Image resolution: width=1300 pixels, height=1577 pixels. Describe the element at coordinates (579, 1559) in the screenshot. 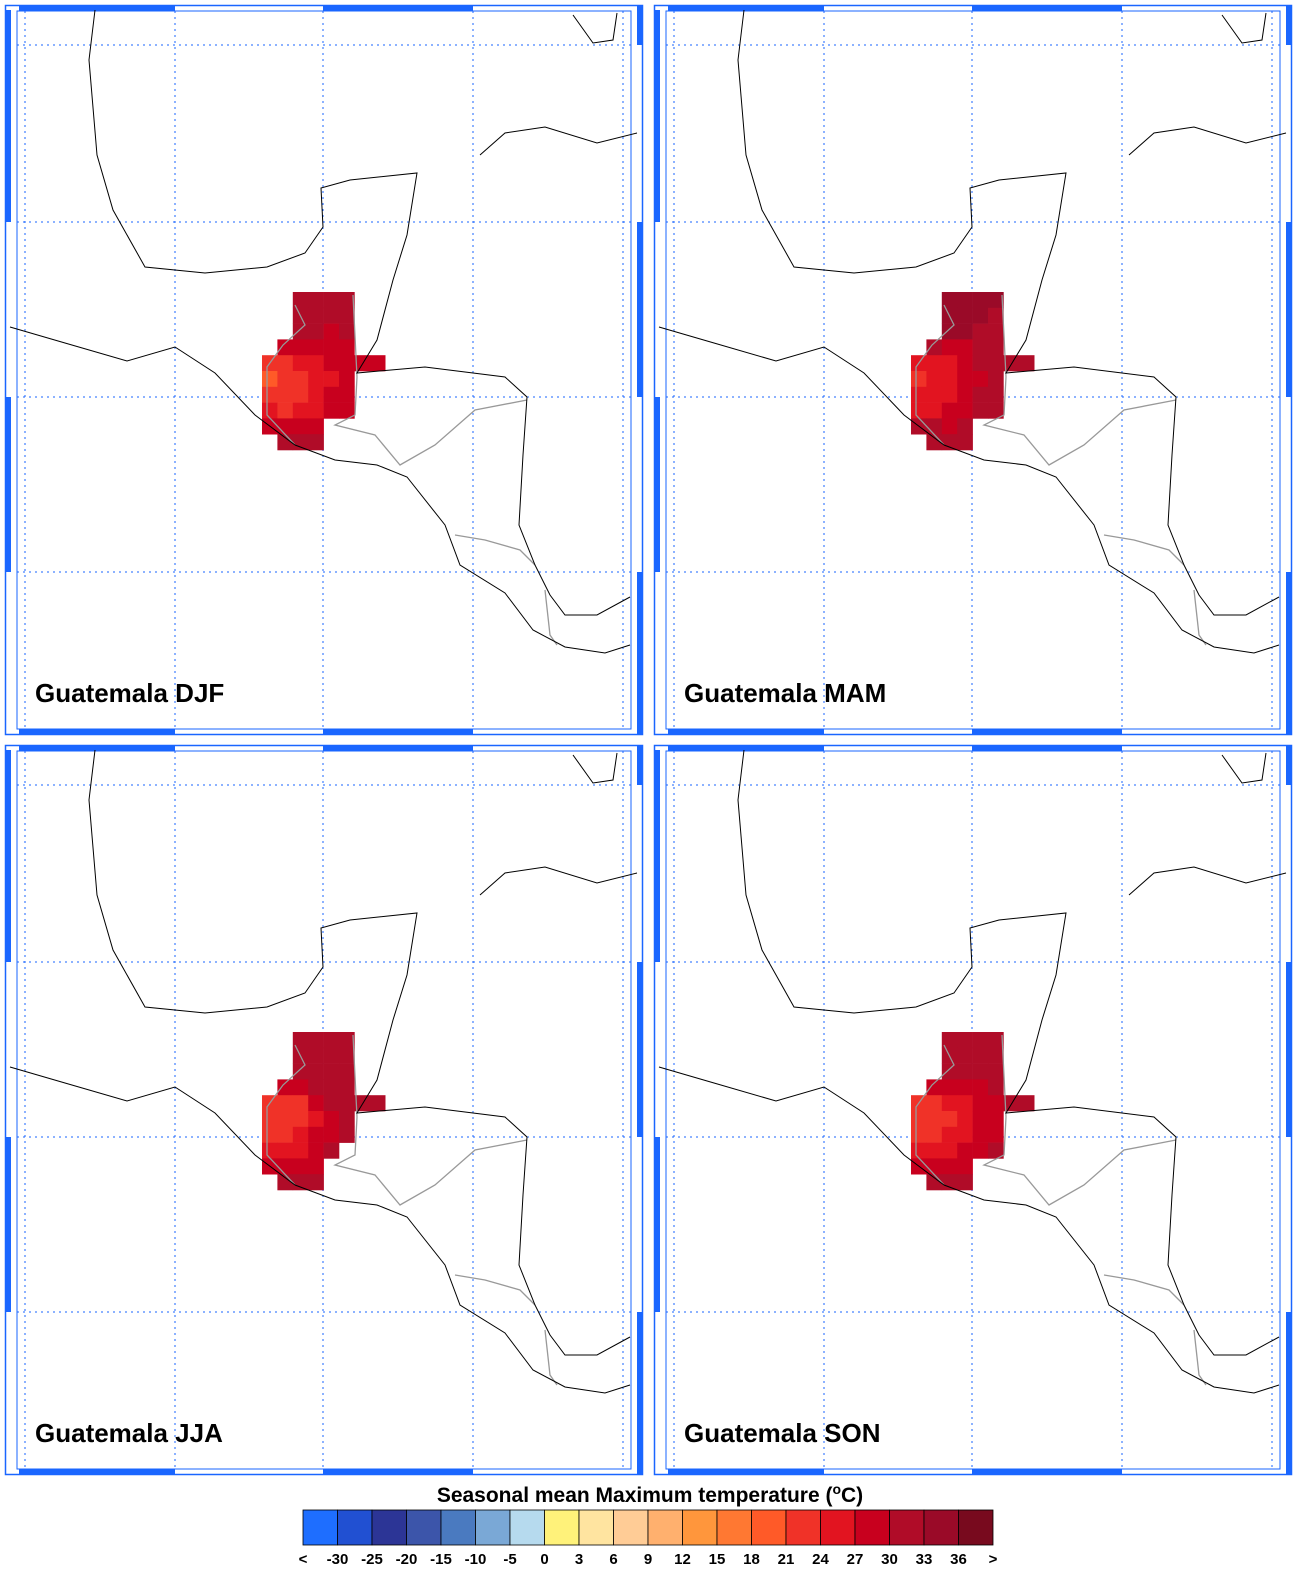

I see `colorbar-label: 3` at that location.